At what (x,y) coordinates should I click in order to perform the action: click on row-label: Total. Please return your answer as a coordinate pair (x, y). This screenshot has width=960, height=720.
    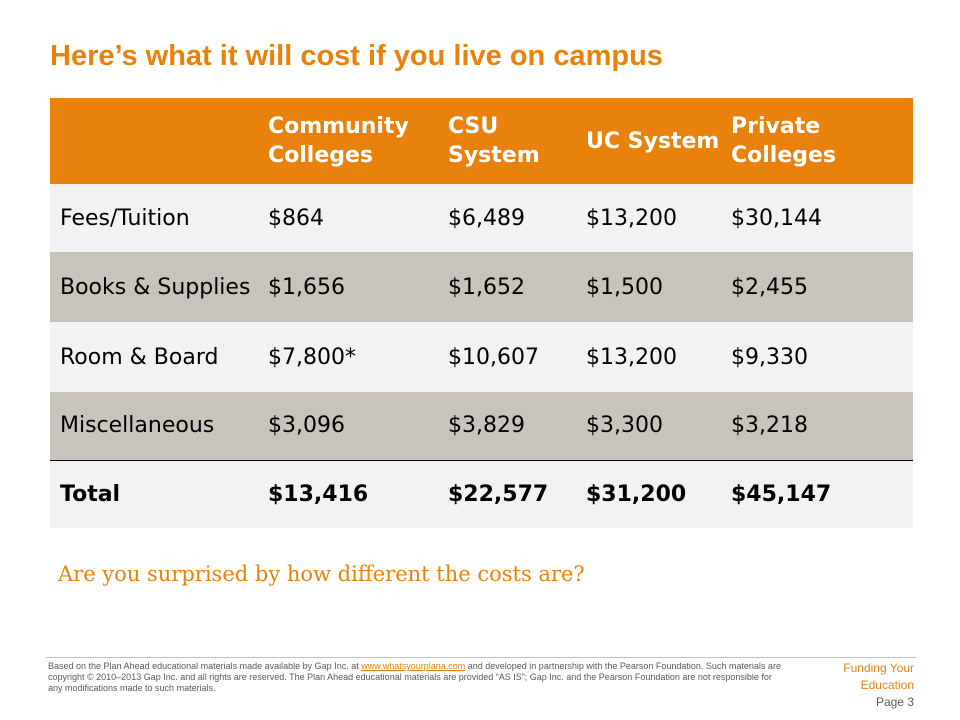
    Looking at the image, I should click on (154, 493).